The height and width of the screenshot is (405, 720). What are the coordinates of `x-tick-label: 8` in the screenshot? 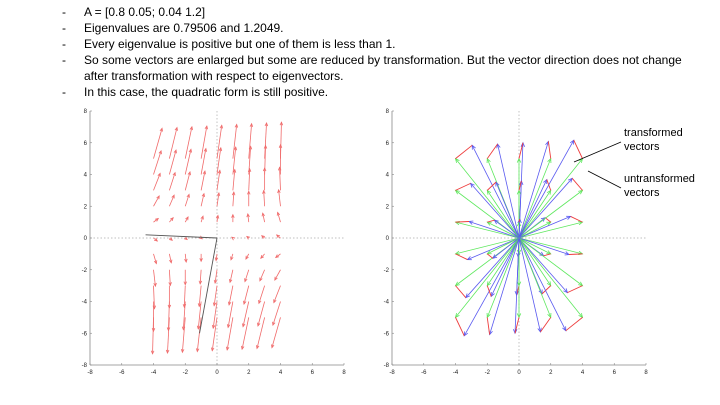 It's located at (344, 373).